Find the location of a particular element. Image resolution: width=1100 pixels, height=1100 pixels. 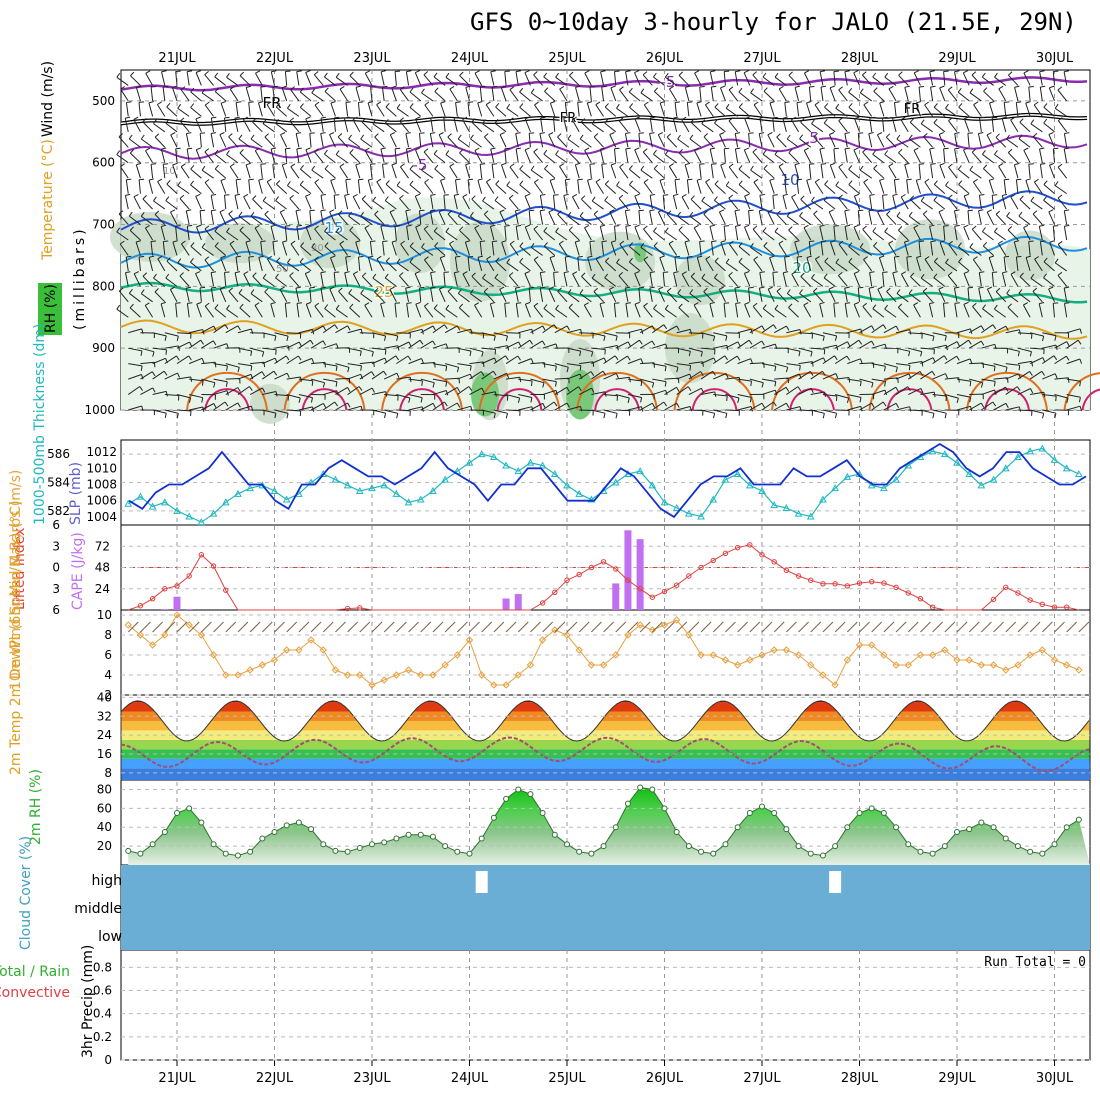

wind-speed-point is located at coordinates (616, 655).